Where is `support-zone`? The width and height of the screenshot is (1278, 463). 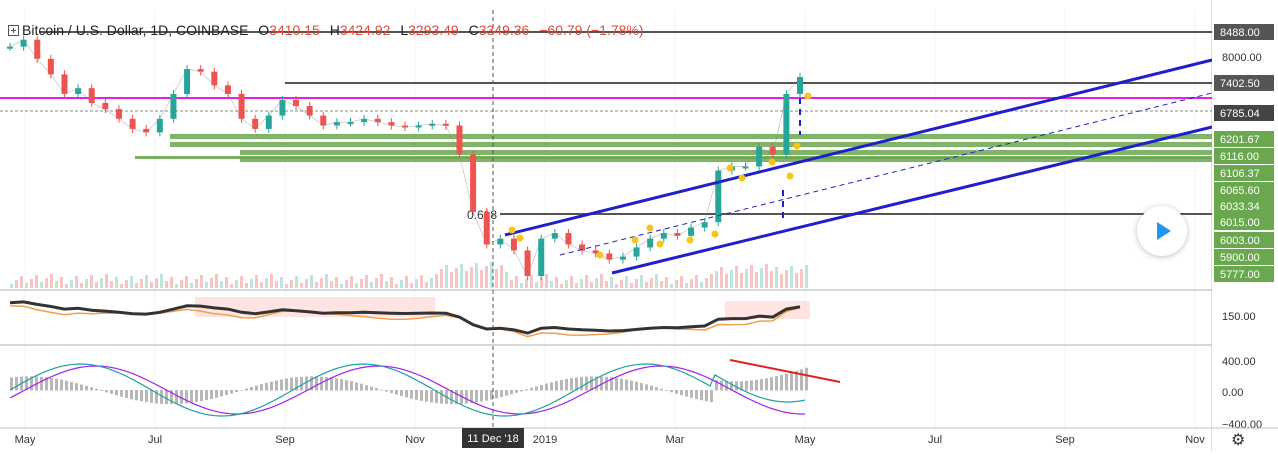
support-zone is located at coordinates (691, 144).